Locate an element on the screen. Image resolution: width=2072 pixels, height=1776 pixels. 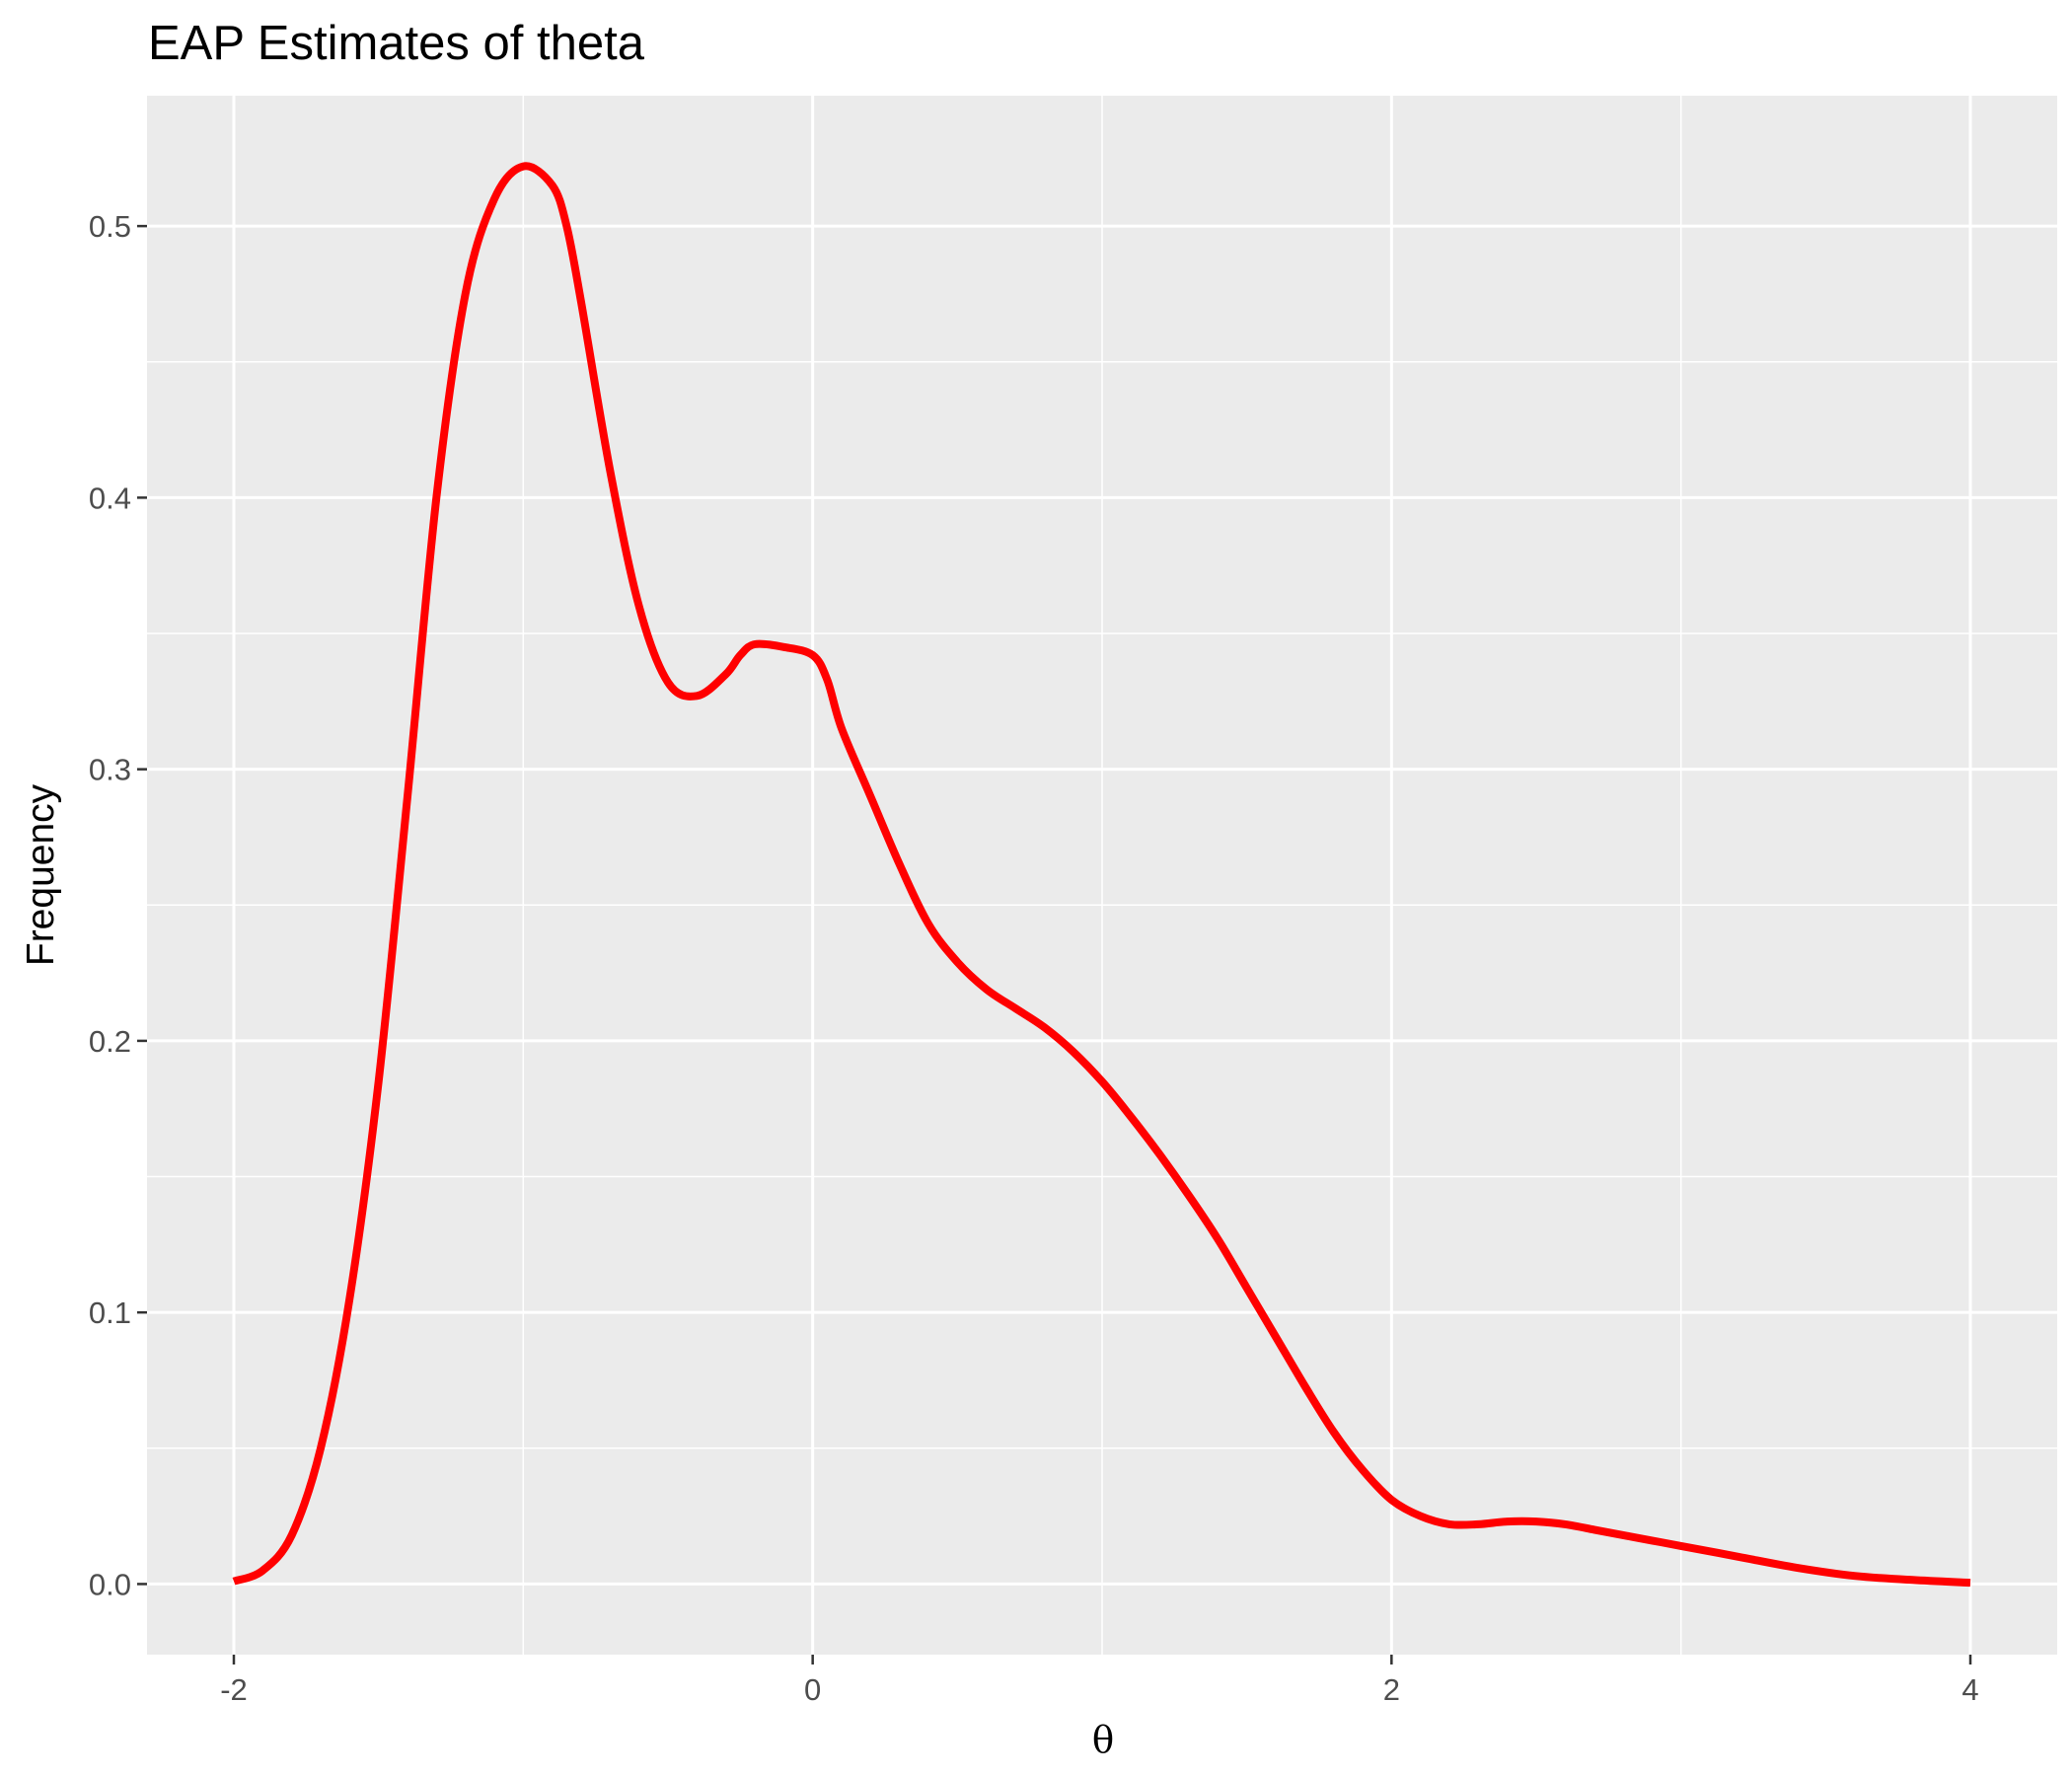
y-axis: 0.0 0.1 0.2 0.3 0.4 0.5 is located at coordinates (118, 905).